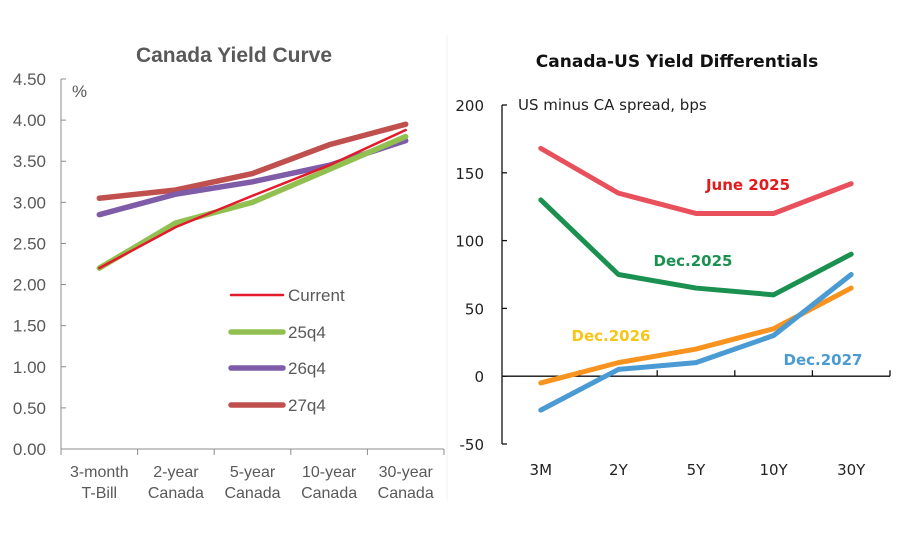  I want to click on left-y-tick-label: 2.50, so click(29, 243).